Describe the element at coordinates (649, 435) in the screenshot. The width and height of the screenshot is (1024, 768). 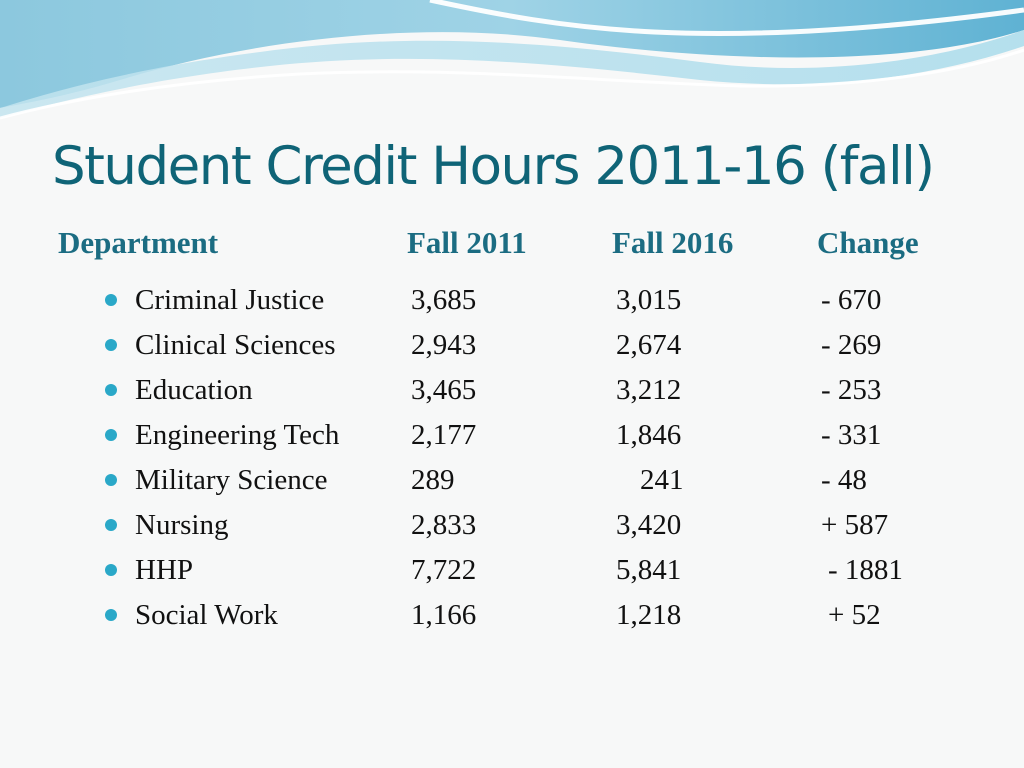
I see `fall-2016-value: 1,846` at that location.